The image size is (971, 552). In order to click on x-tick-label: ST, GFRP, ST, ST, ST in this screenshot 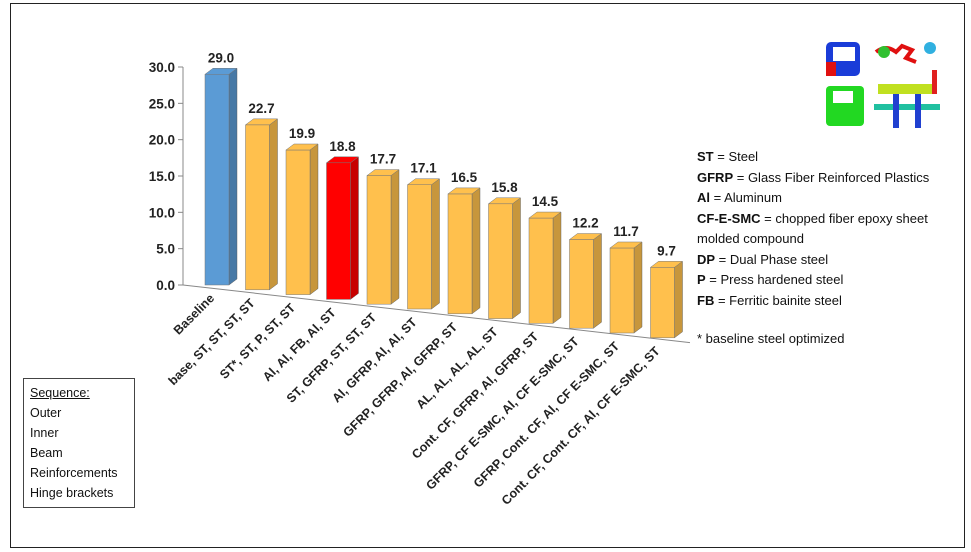, I will do `click(331, 357)`.